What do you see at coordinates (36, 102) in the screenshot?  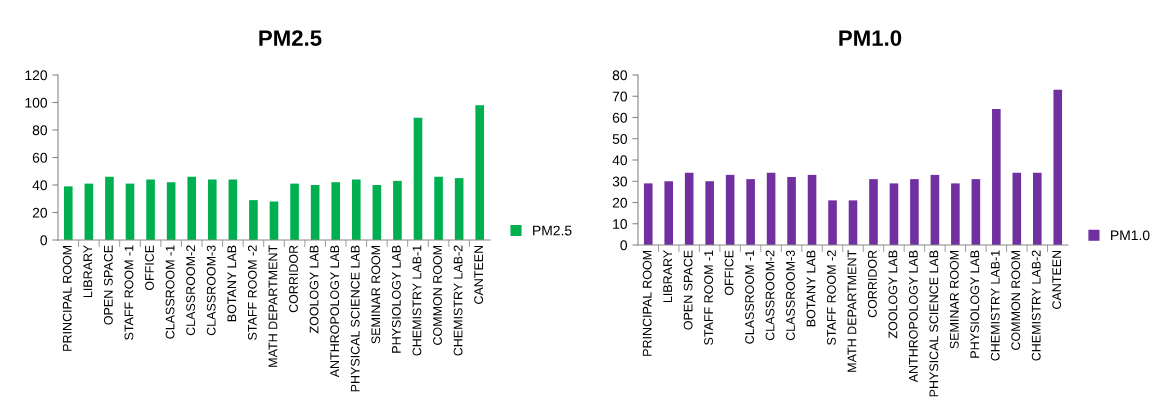 I see `y-tick-label: 100` at bounding box center [36, 102].